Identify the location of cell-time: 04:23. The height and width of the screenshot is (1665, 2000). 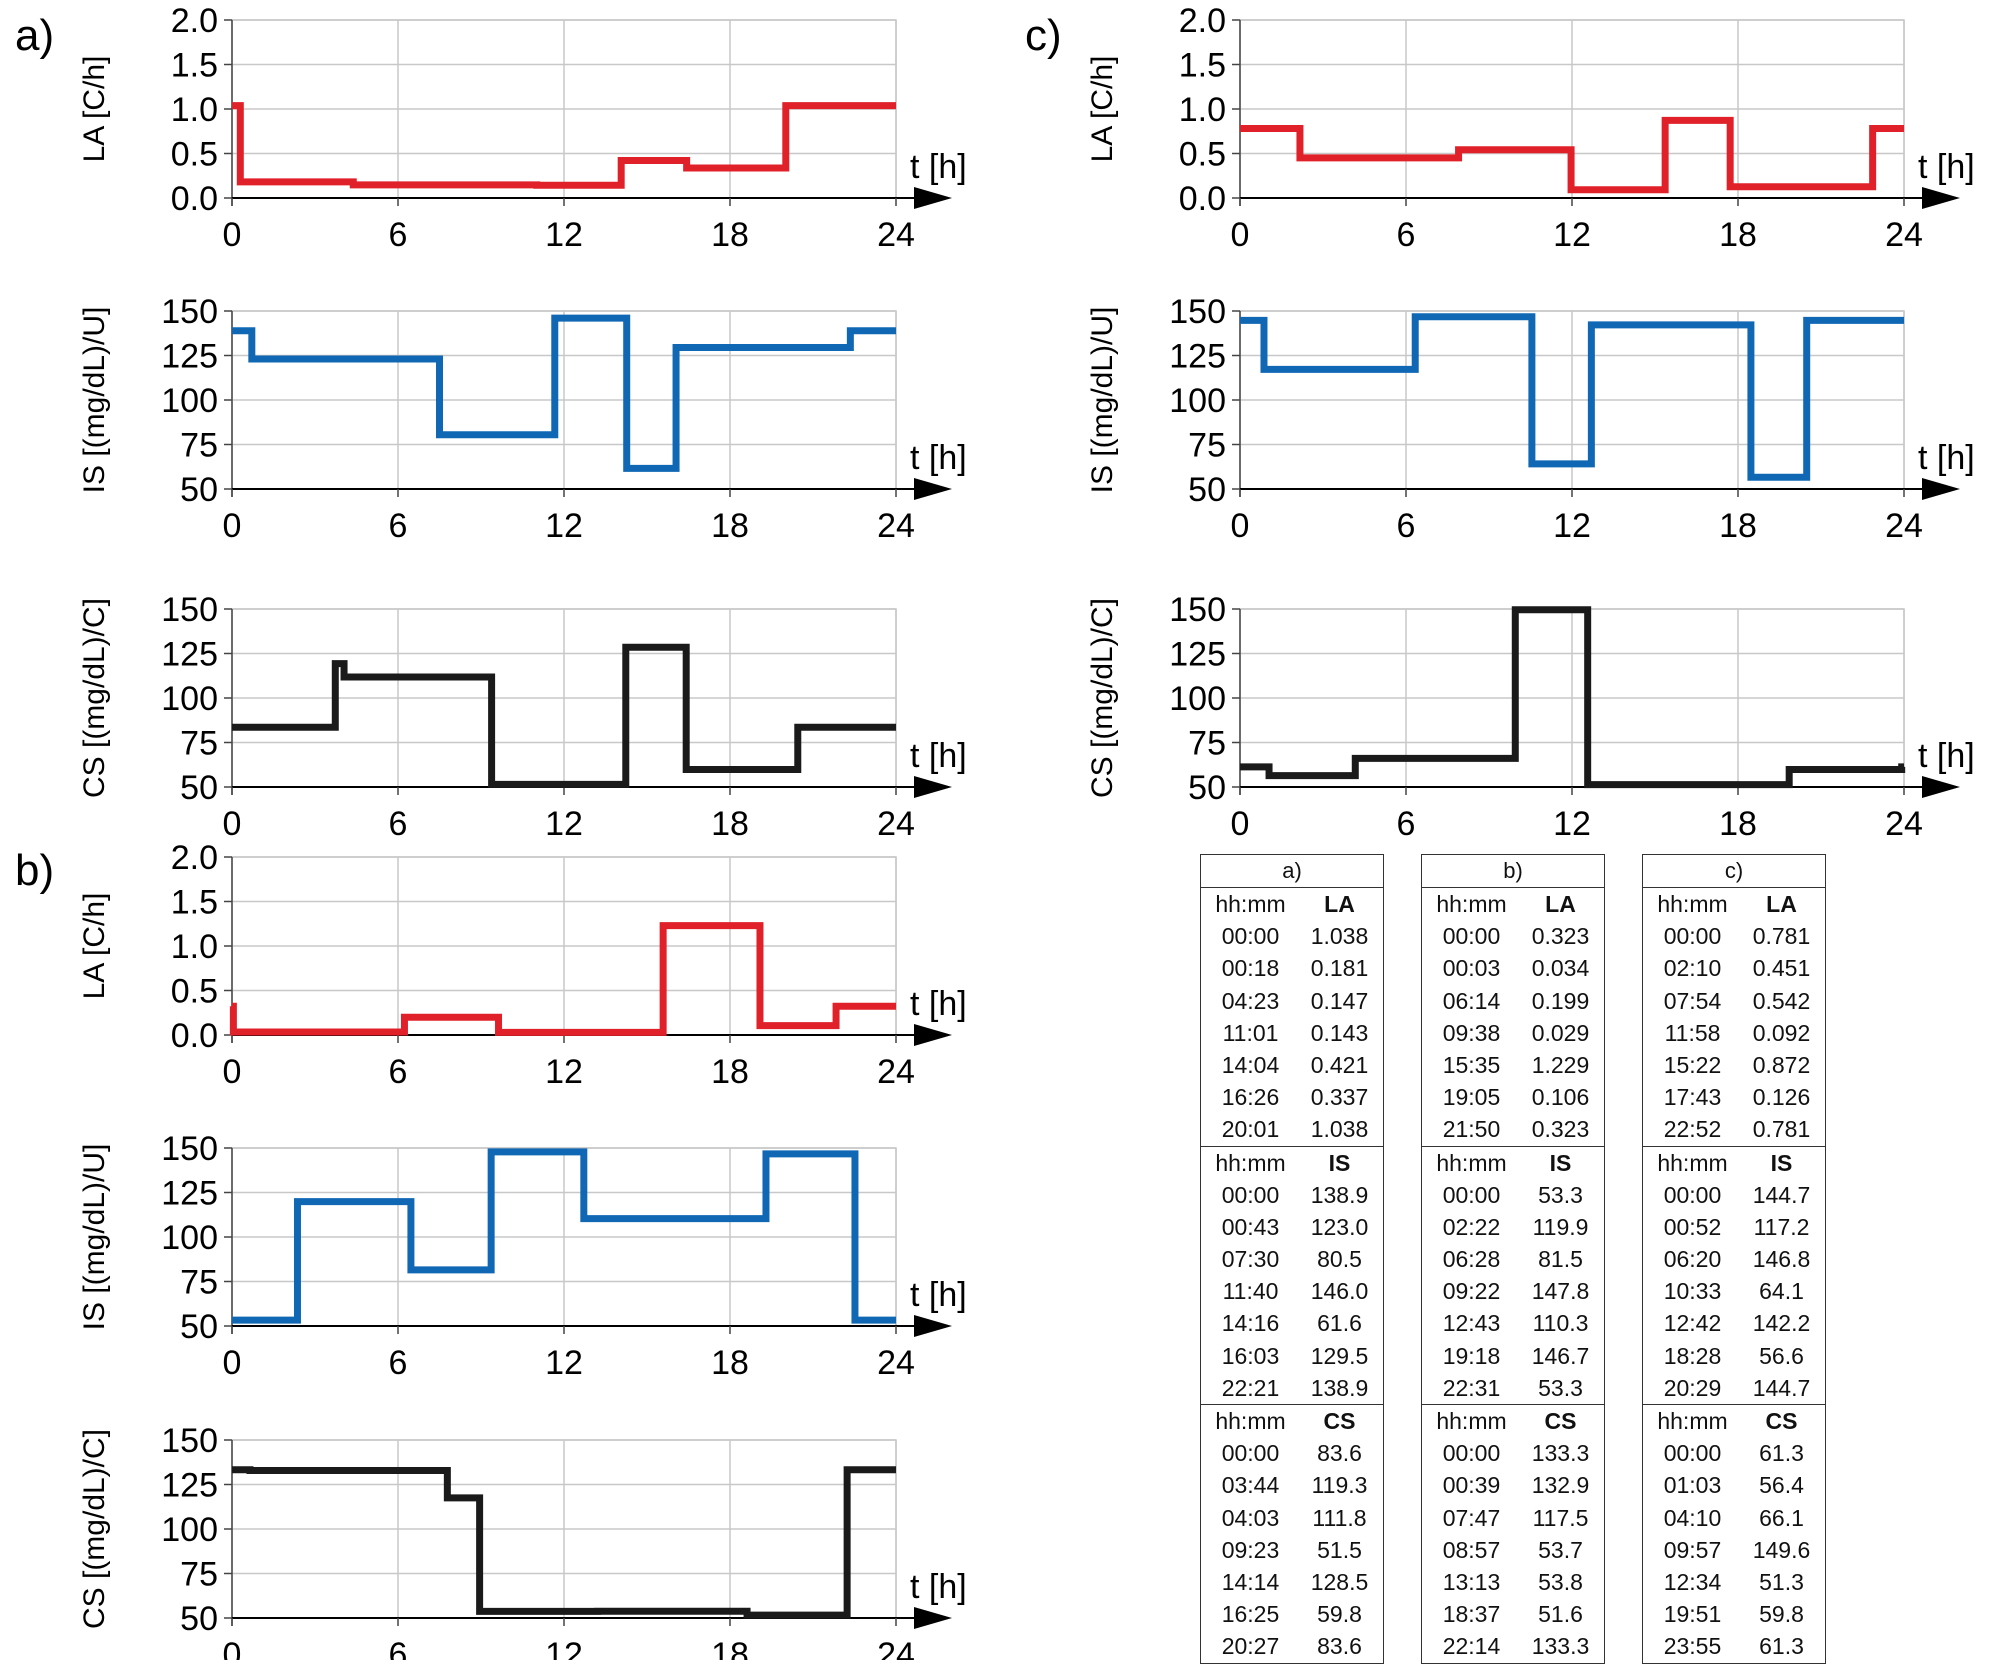
(1250, 1000).